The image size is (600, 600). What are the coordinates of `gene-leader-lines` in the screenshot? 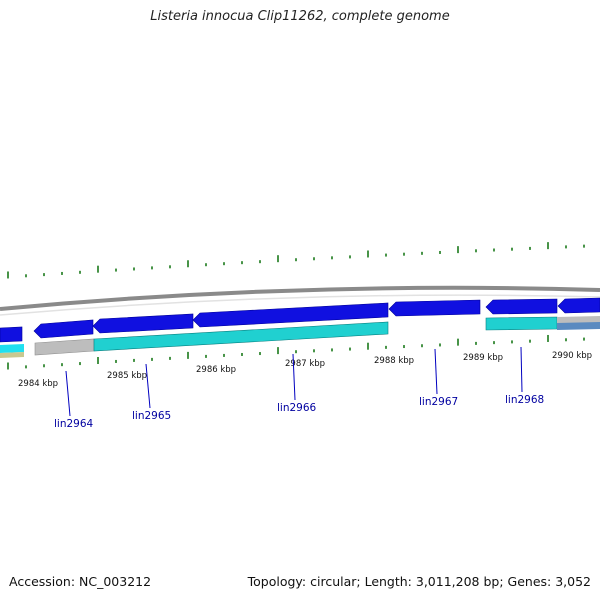 It's located at (294, 381).